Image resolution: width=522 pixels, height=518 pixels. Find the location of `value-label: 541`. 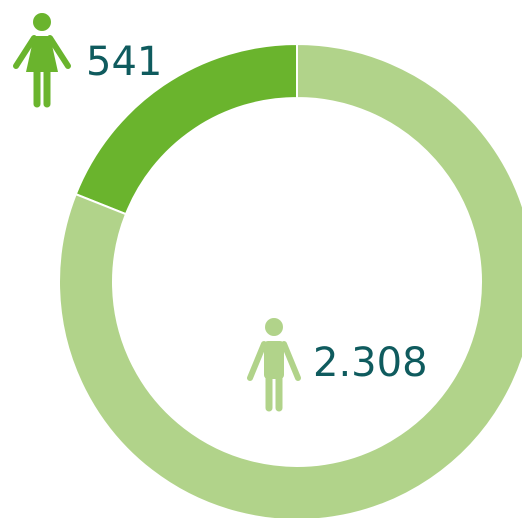

value-label: 541 is located at coordinates (124, 62).